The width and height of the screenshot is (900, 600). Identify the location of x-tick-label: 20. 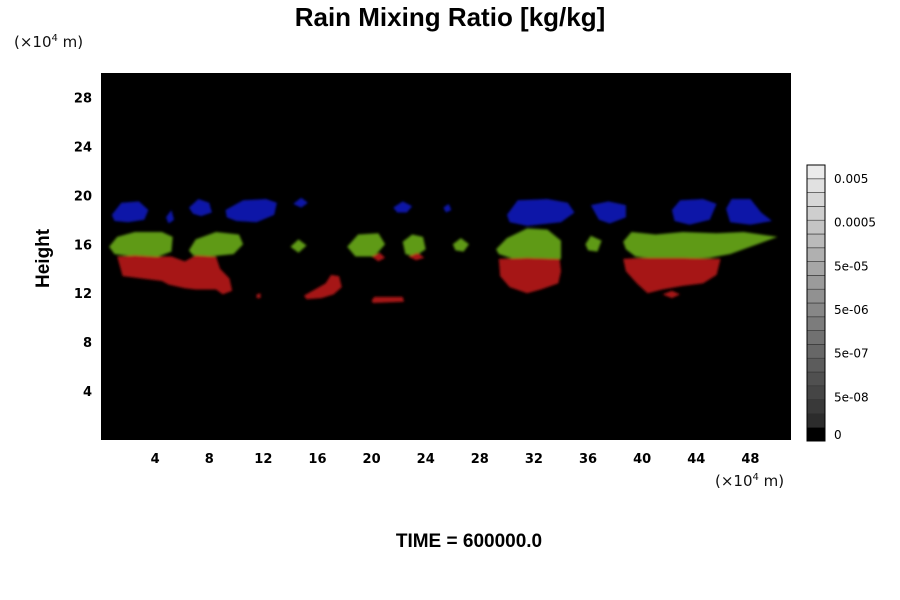
(372, 459).